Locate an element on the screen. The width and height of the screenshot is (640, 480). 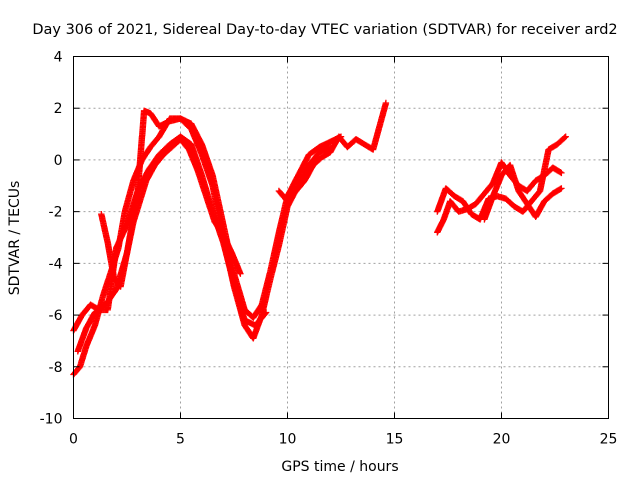
y-tick-label: -8 is located at coordinates (56, 368).